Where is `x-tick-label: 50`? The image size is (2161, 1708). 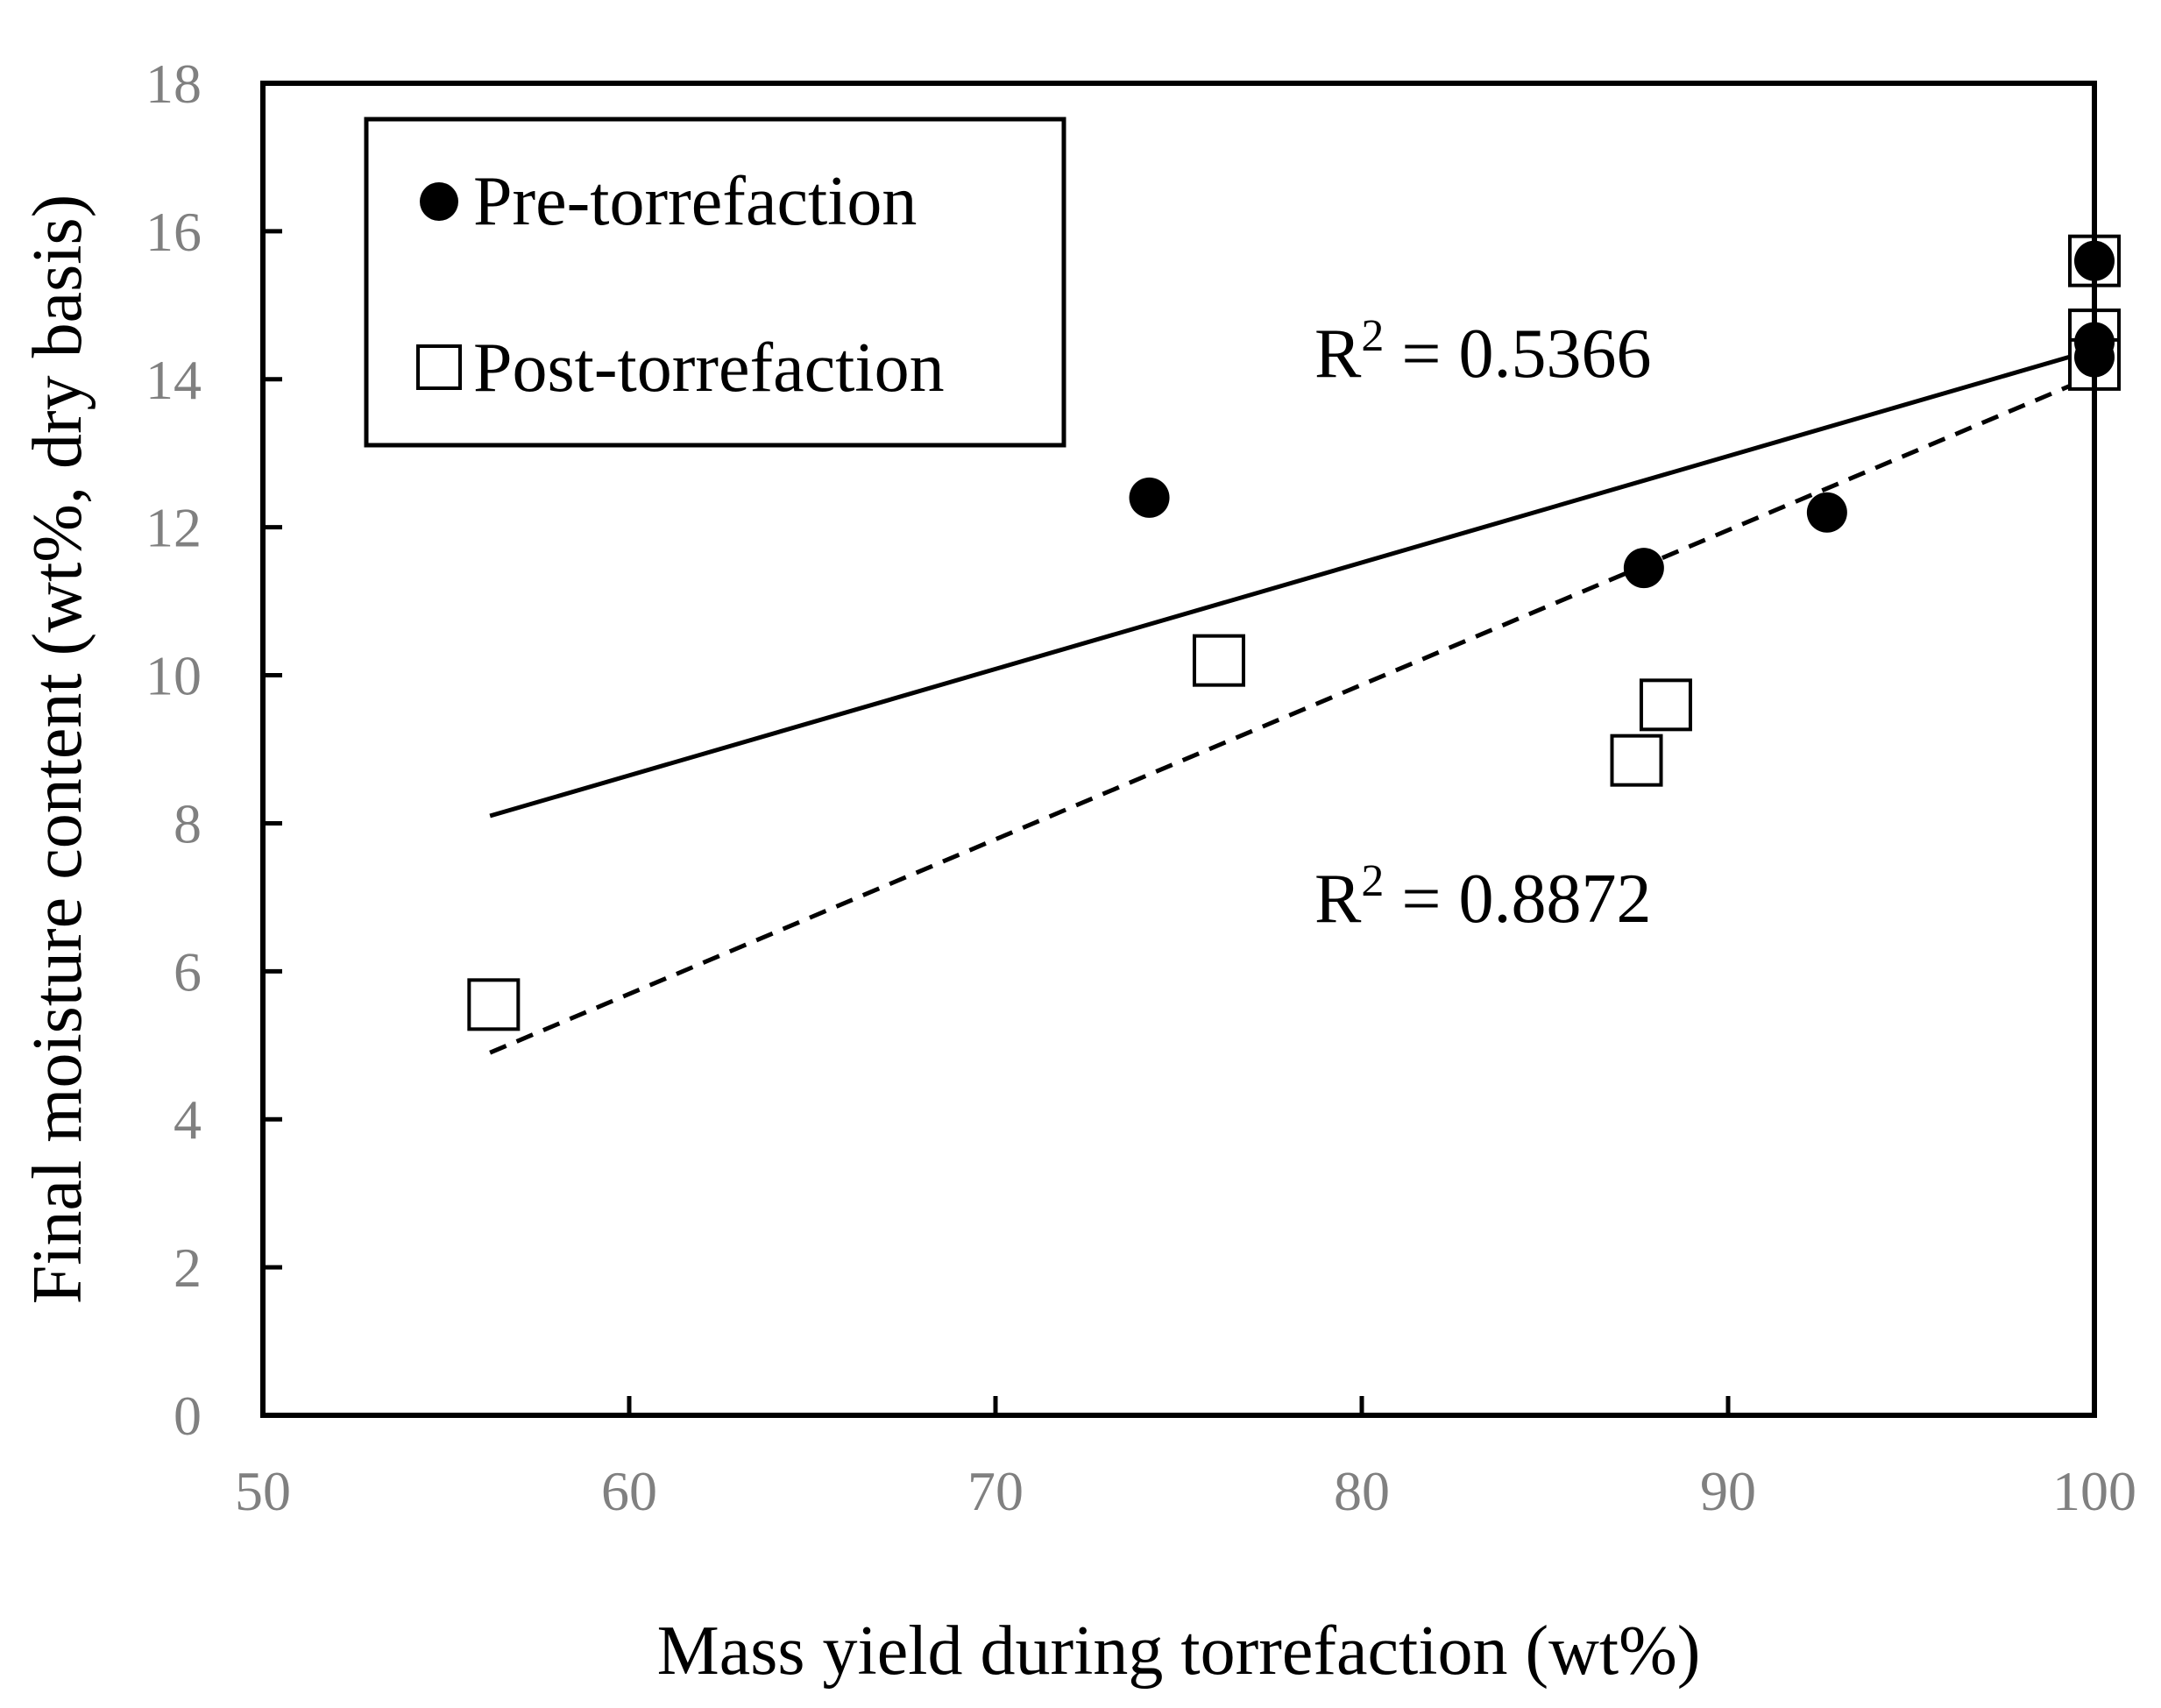 x-tick-label: 50 is located at coordinates (263, 1491).